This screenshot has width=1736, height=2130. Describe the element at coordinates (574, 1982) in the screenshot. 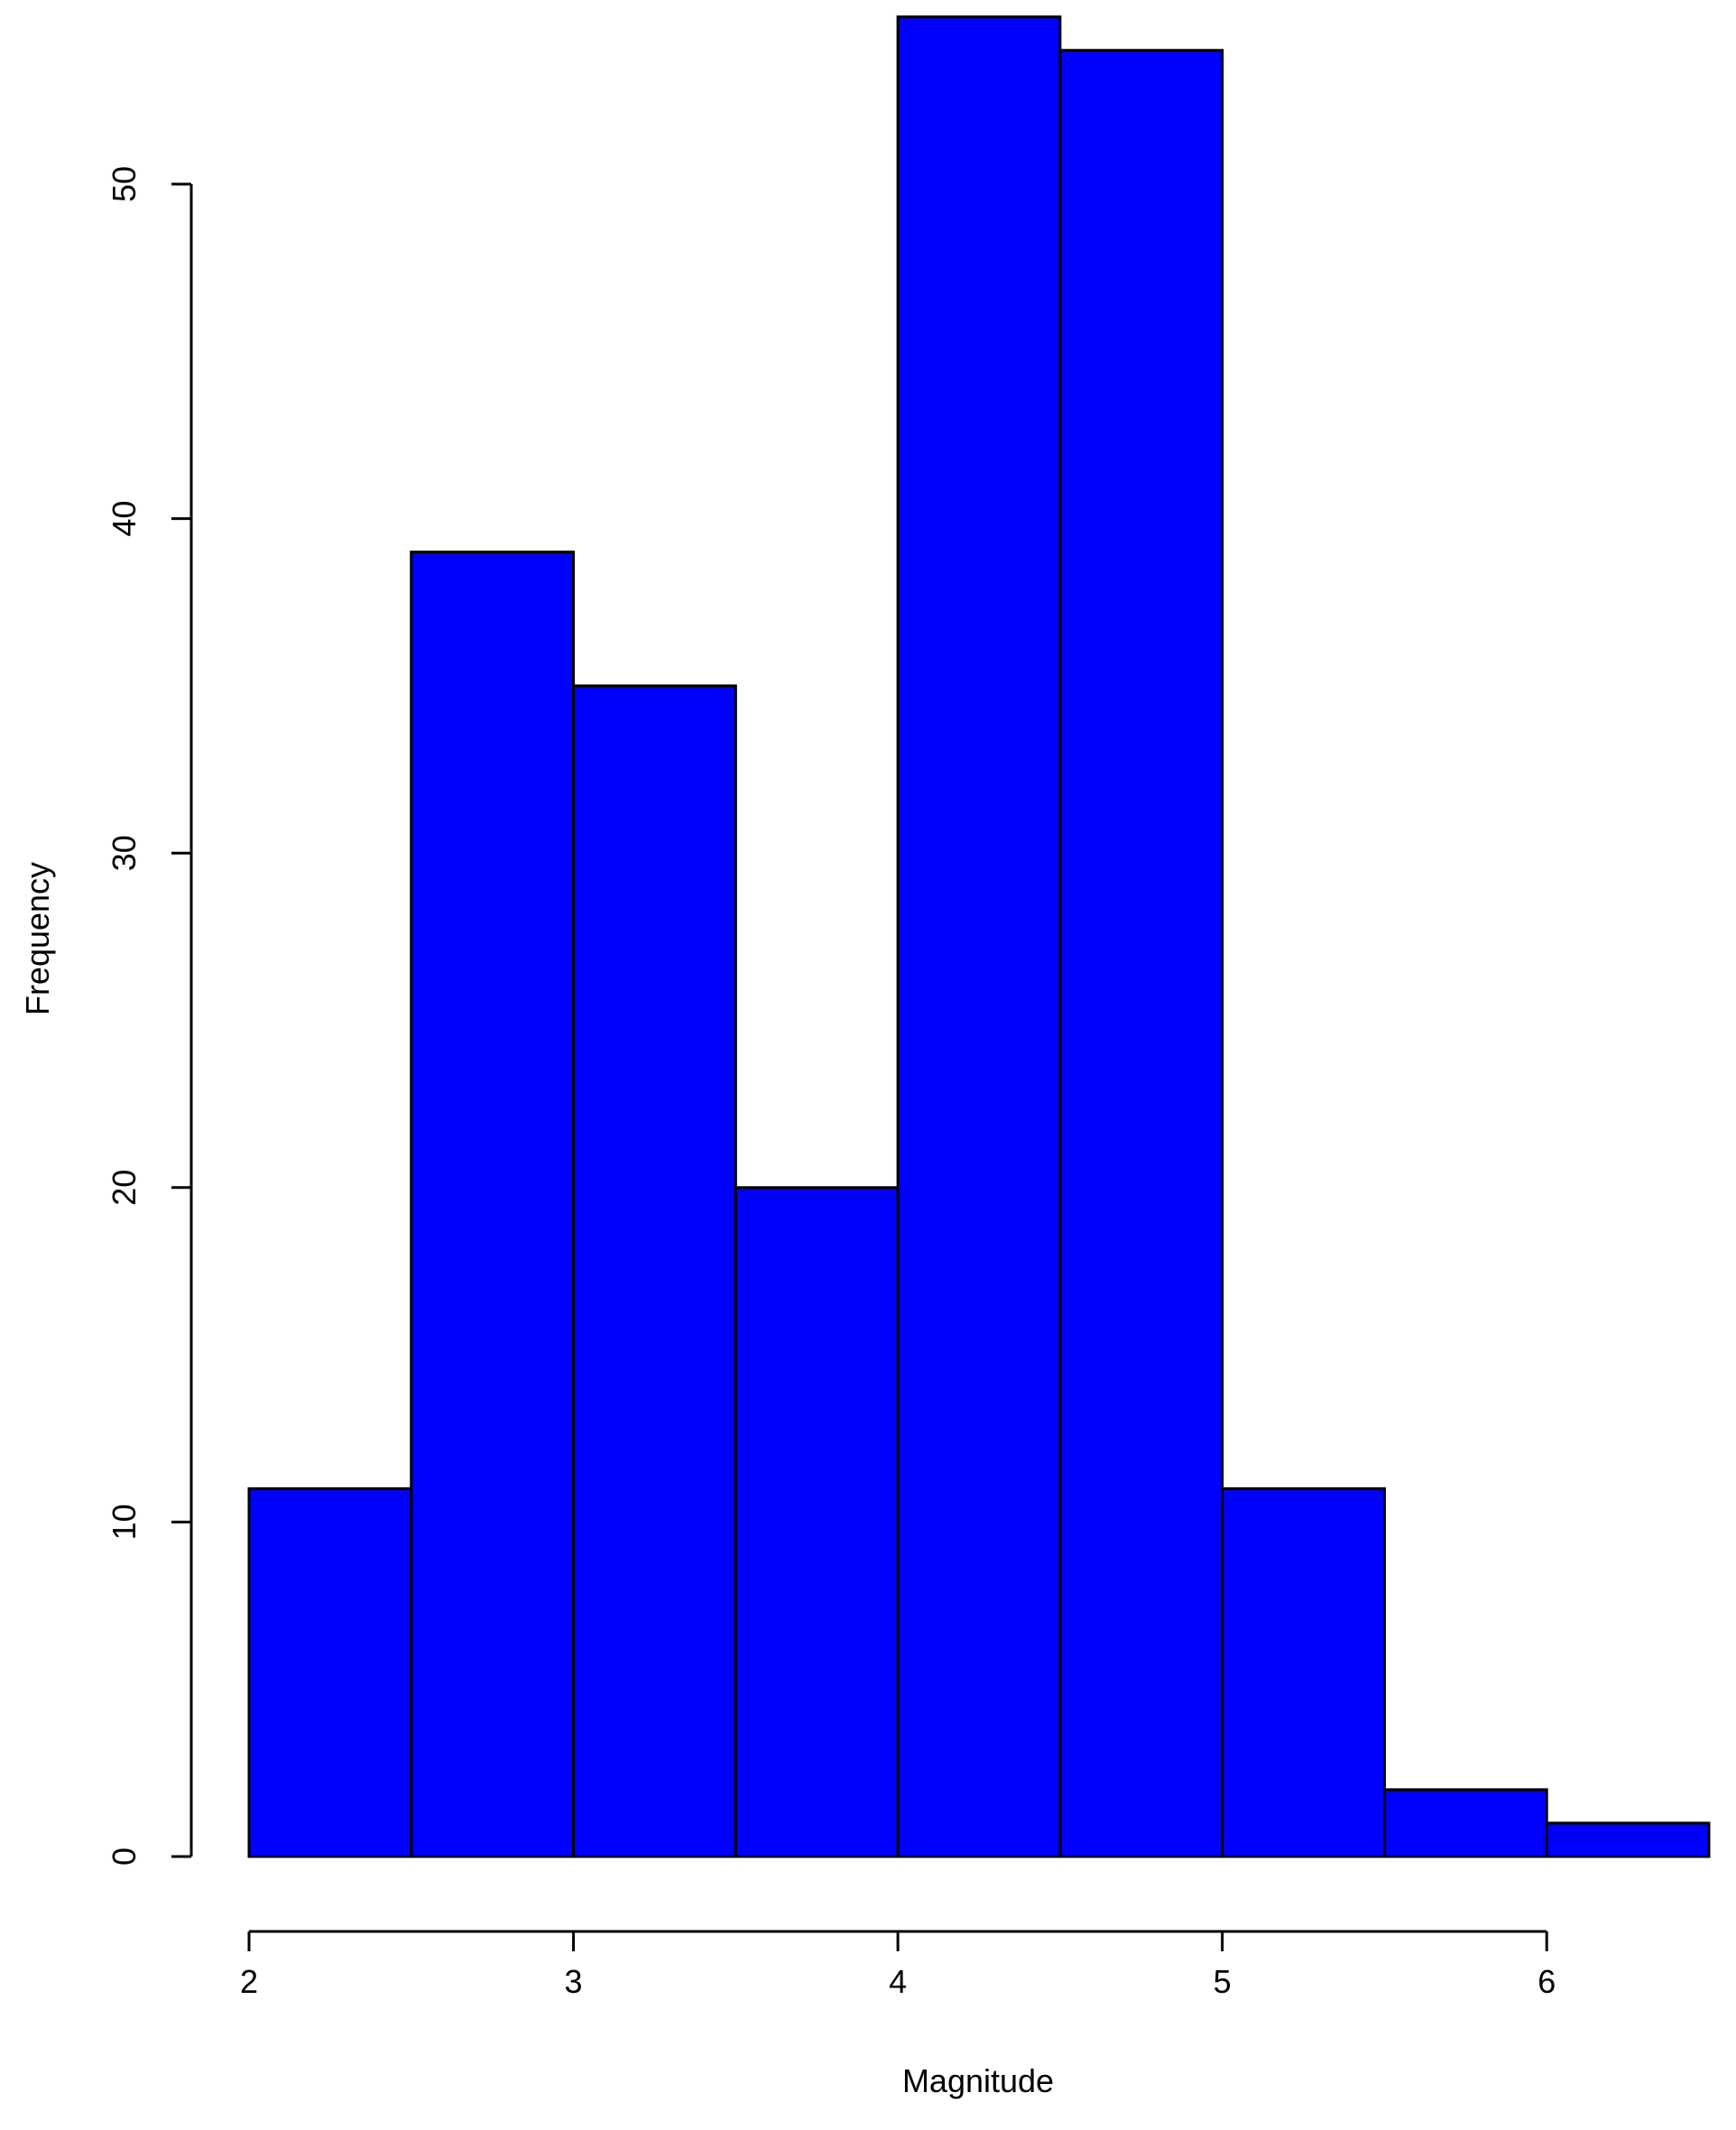

I see `x-tick-label: 3` at that location.